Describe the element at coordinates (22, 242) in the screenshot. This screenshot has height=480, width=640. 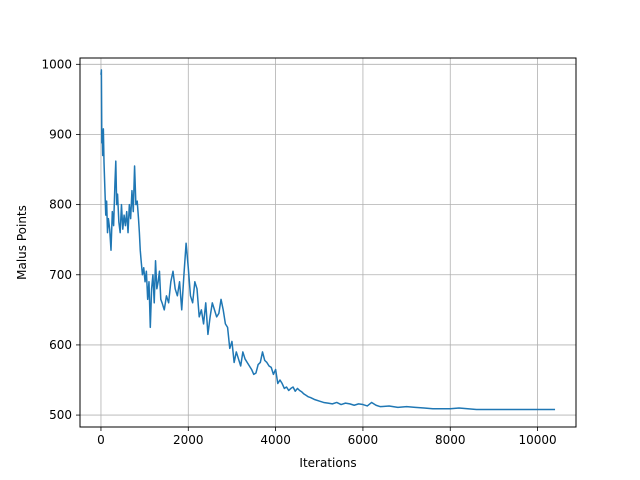
I see `y-axis-label: Malus Points` at that location.